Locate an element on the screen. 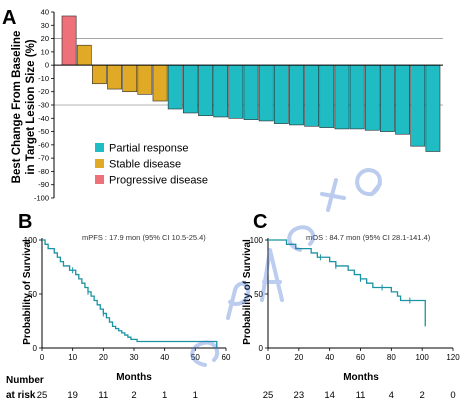  waterfall-ylabel-line2: in Target Lesion Size (%) is located at coordinates (31, 106).